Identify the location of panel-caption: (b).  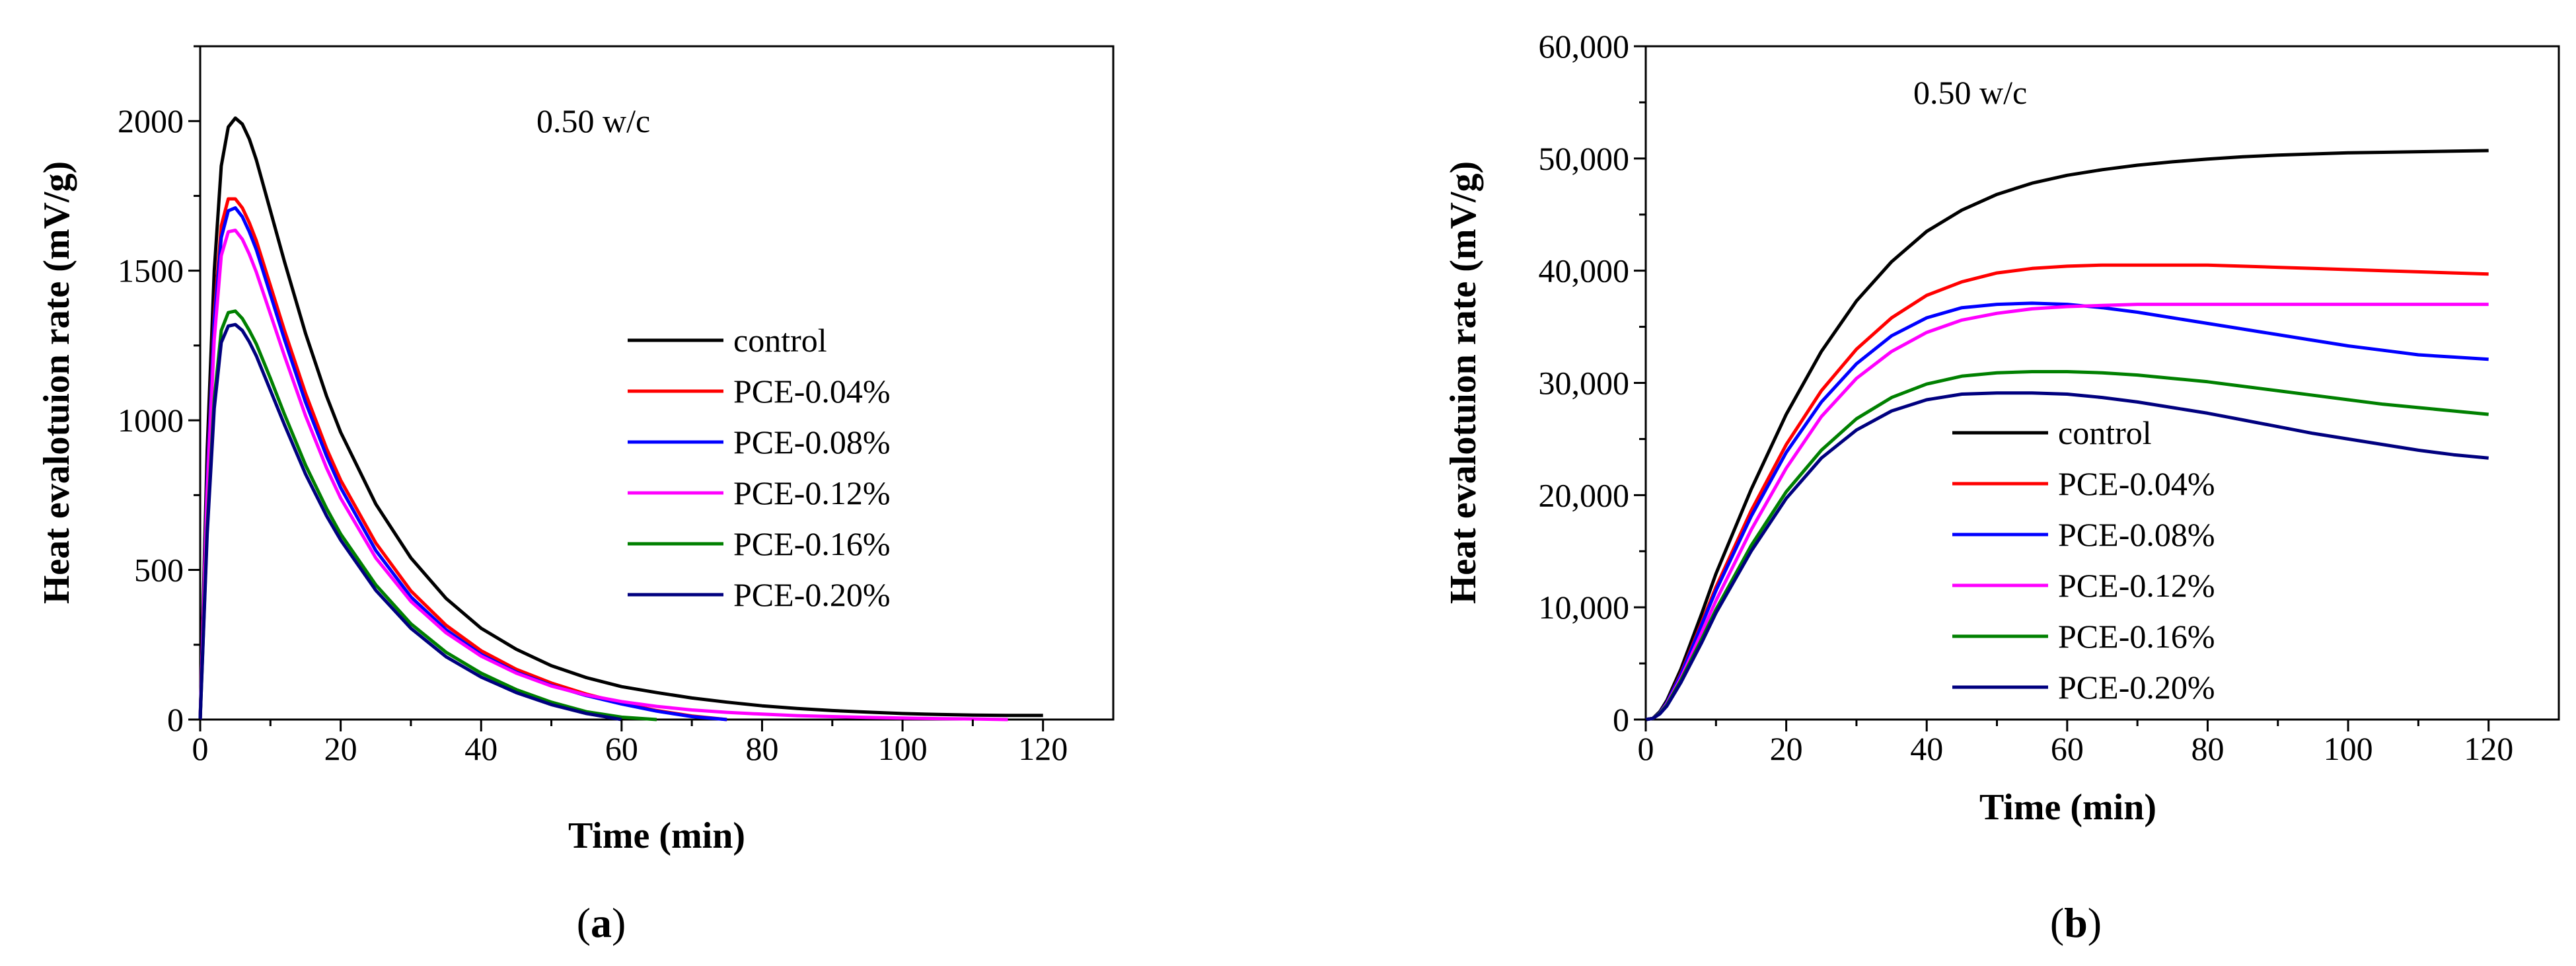
(2076, 922).